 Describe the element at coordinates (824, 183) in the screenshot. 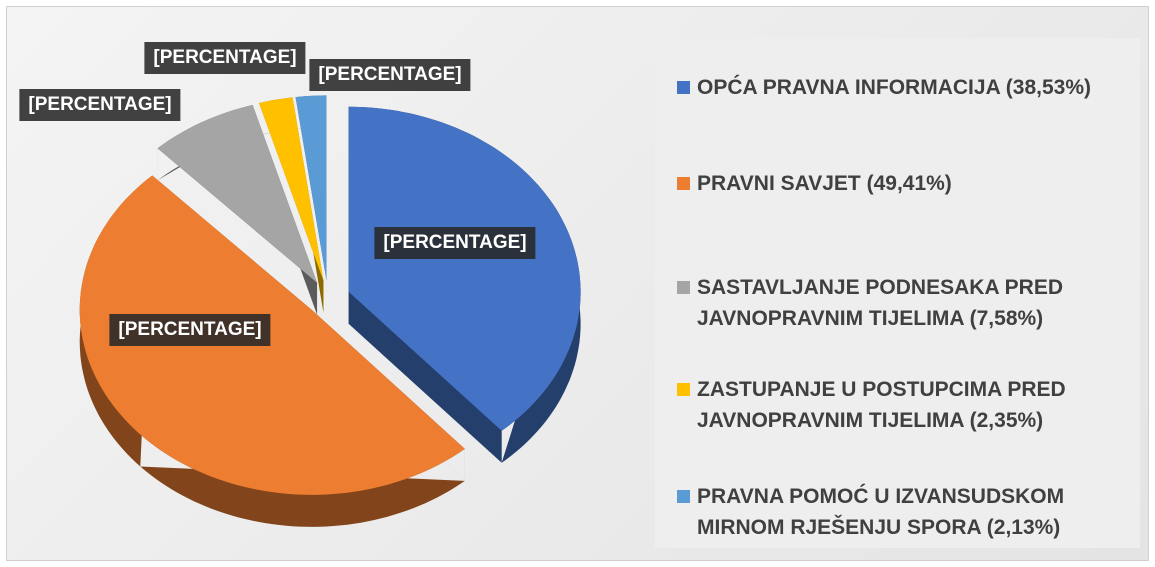

I see `legend-label: PRAVNI SAVJET (49,41%)` at that location.